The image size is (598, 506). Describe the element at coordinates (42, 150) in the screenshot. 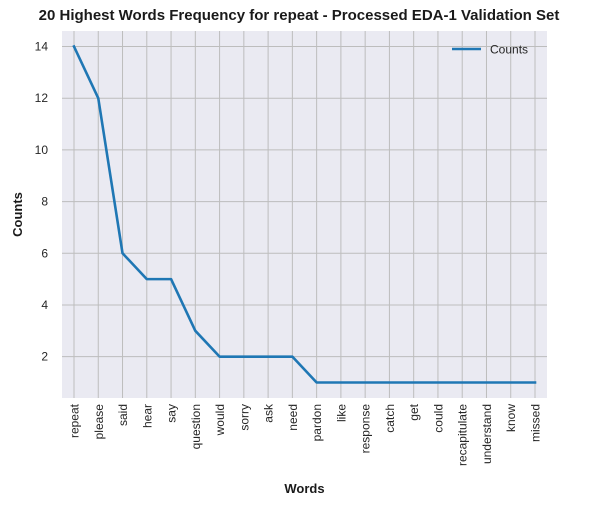

I see `y-tick-label: 10` at that location.